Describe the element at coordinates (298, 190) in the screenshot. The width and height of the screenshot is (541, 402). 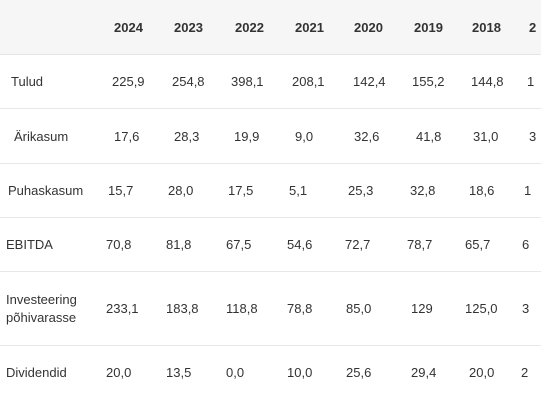
I see `table-cell: 5,1` at that location.